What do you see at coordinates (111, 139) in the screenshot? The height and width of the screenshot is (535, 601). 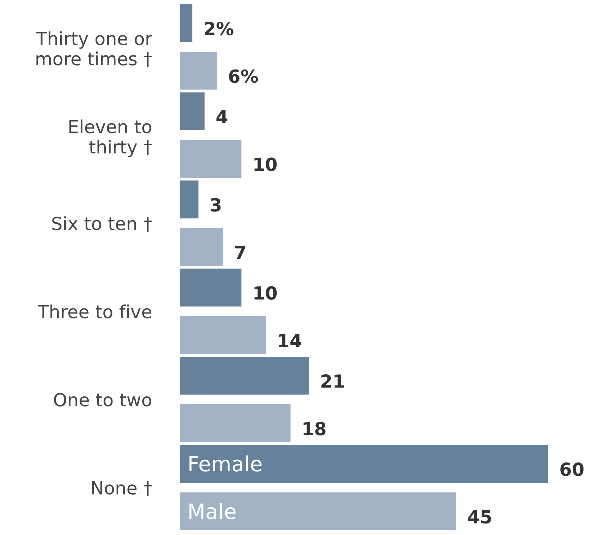 I see `y-tick-label: Eleven to thirty †` at bounding box center [111, 139].